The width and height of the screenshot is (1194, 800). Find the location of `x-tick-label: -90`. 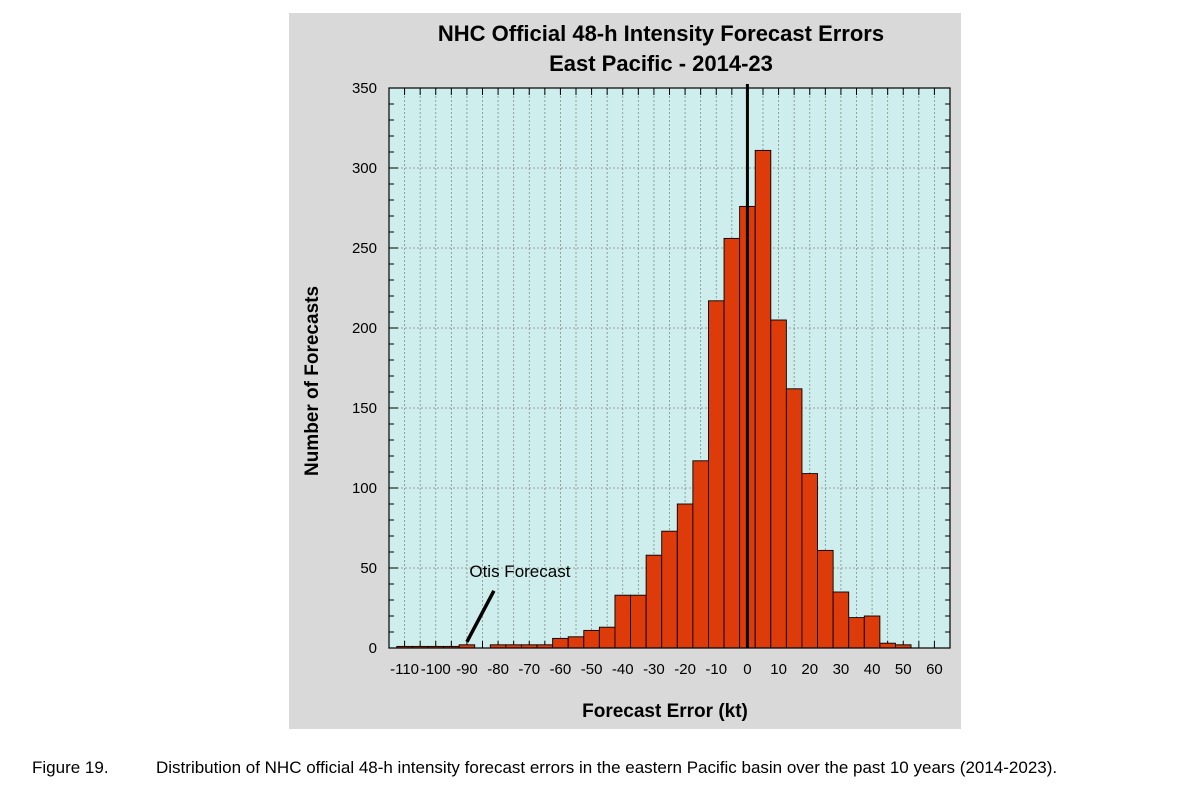

x-tick-label: -90 is located at coordinates (467, 669).